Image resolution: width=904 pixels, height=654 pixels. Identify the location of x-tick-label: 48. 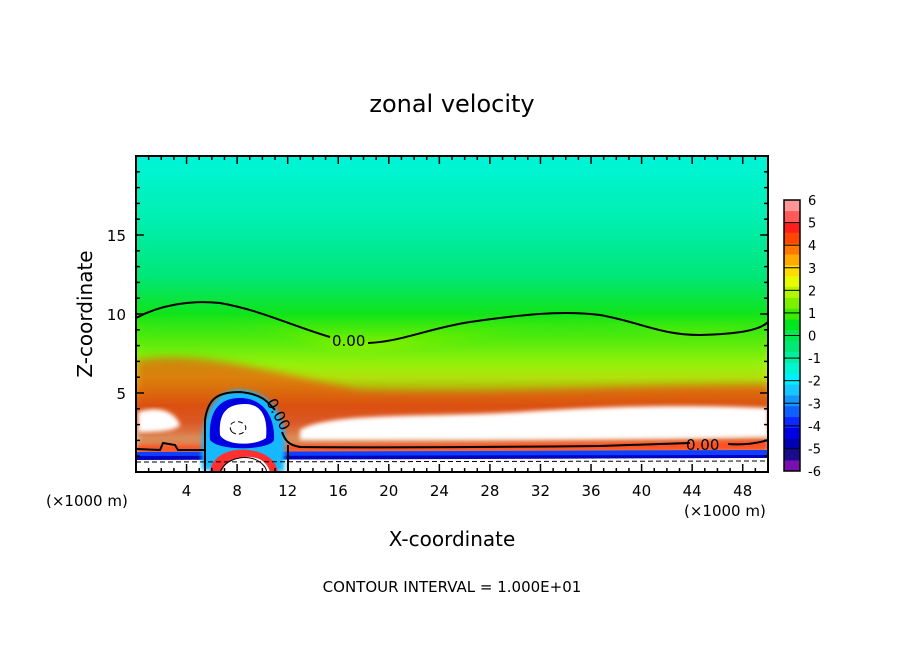
(742, 491).